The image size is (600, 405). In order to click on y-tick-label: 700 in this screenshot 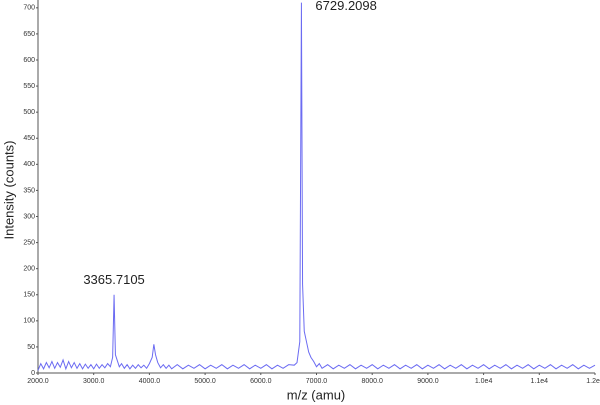, I will do `click(29, 8)`.